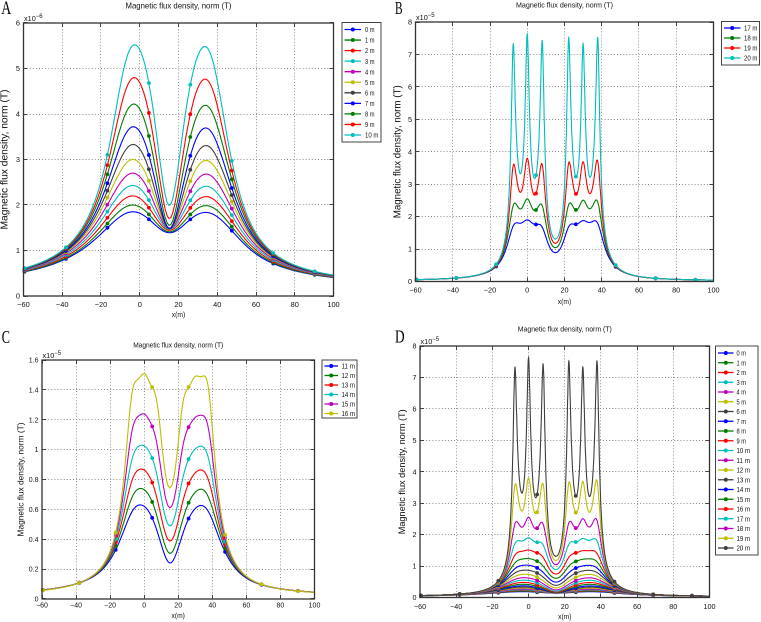  Describe the element at coordinates (399, 9) in the screenshot. I see `svg-text: B` at that location.